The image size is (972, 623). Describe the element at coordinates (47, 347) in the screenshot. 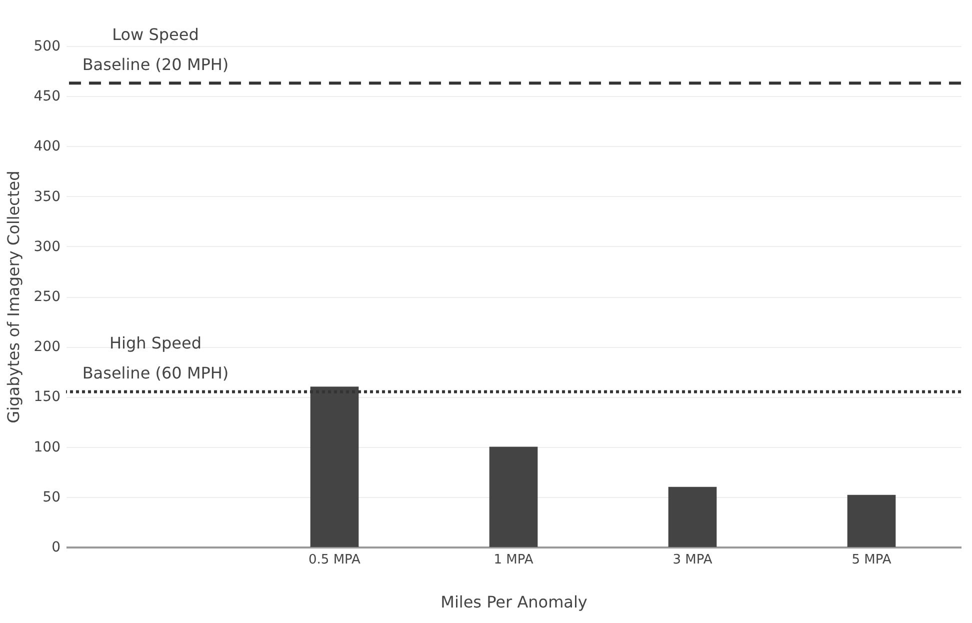

I see `y-tick-label: 200` at that location.